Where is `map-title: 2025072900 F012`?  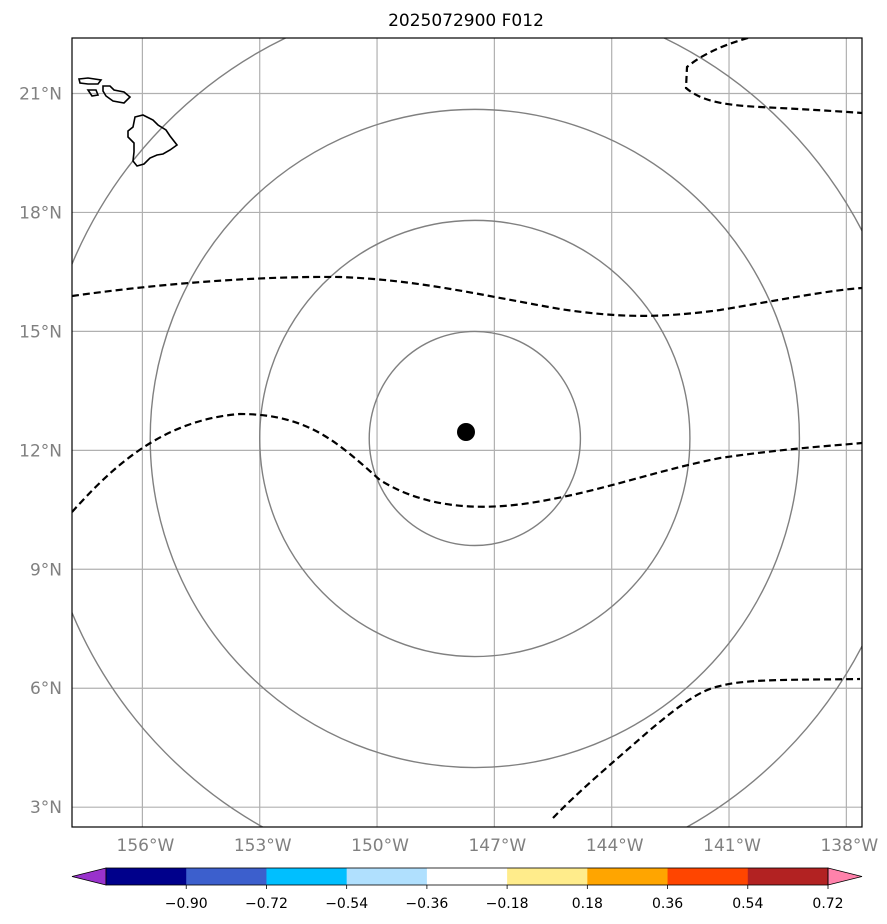
map-title: 2025072900 F012 is located at coordinates (466, 21).